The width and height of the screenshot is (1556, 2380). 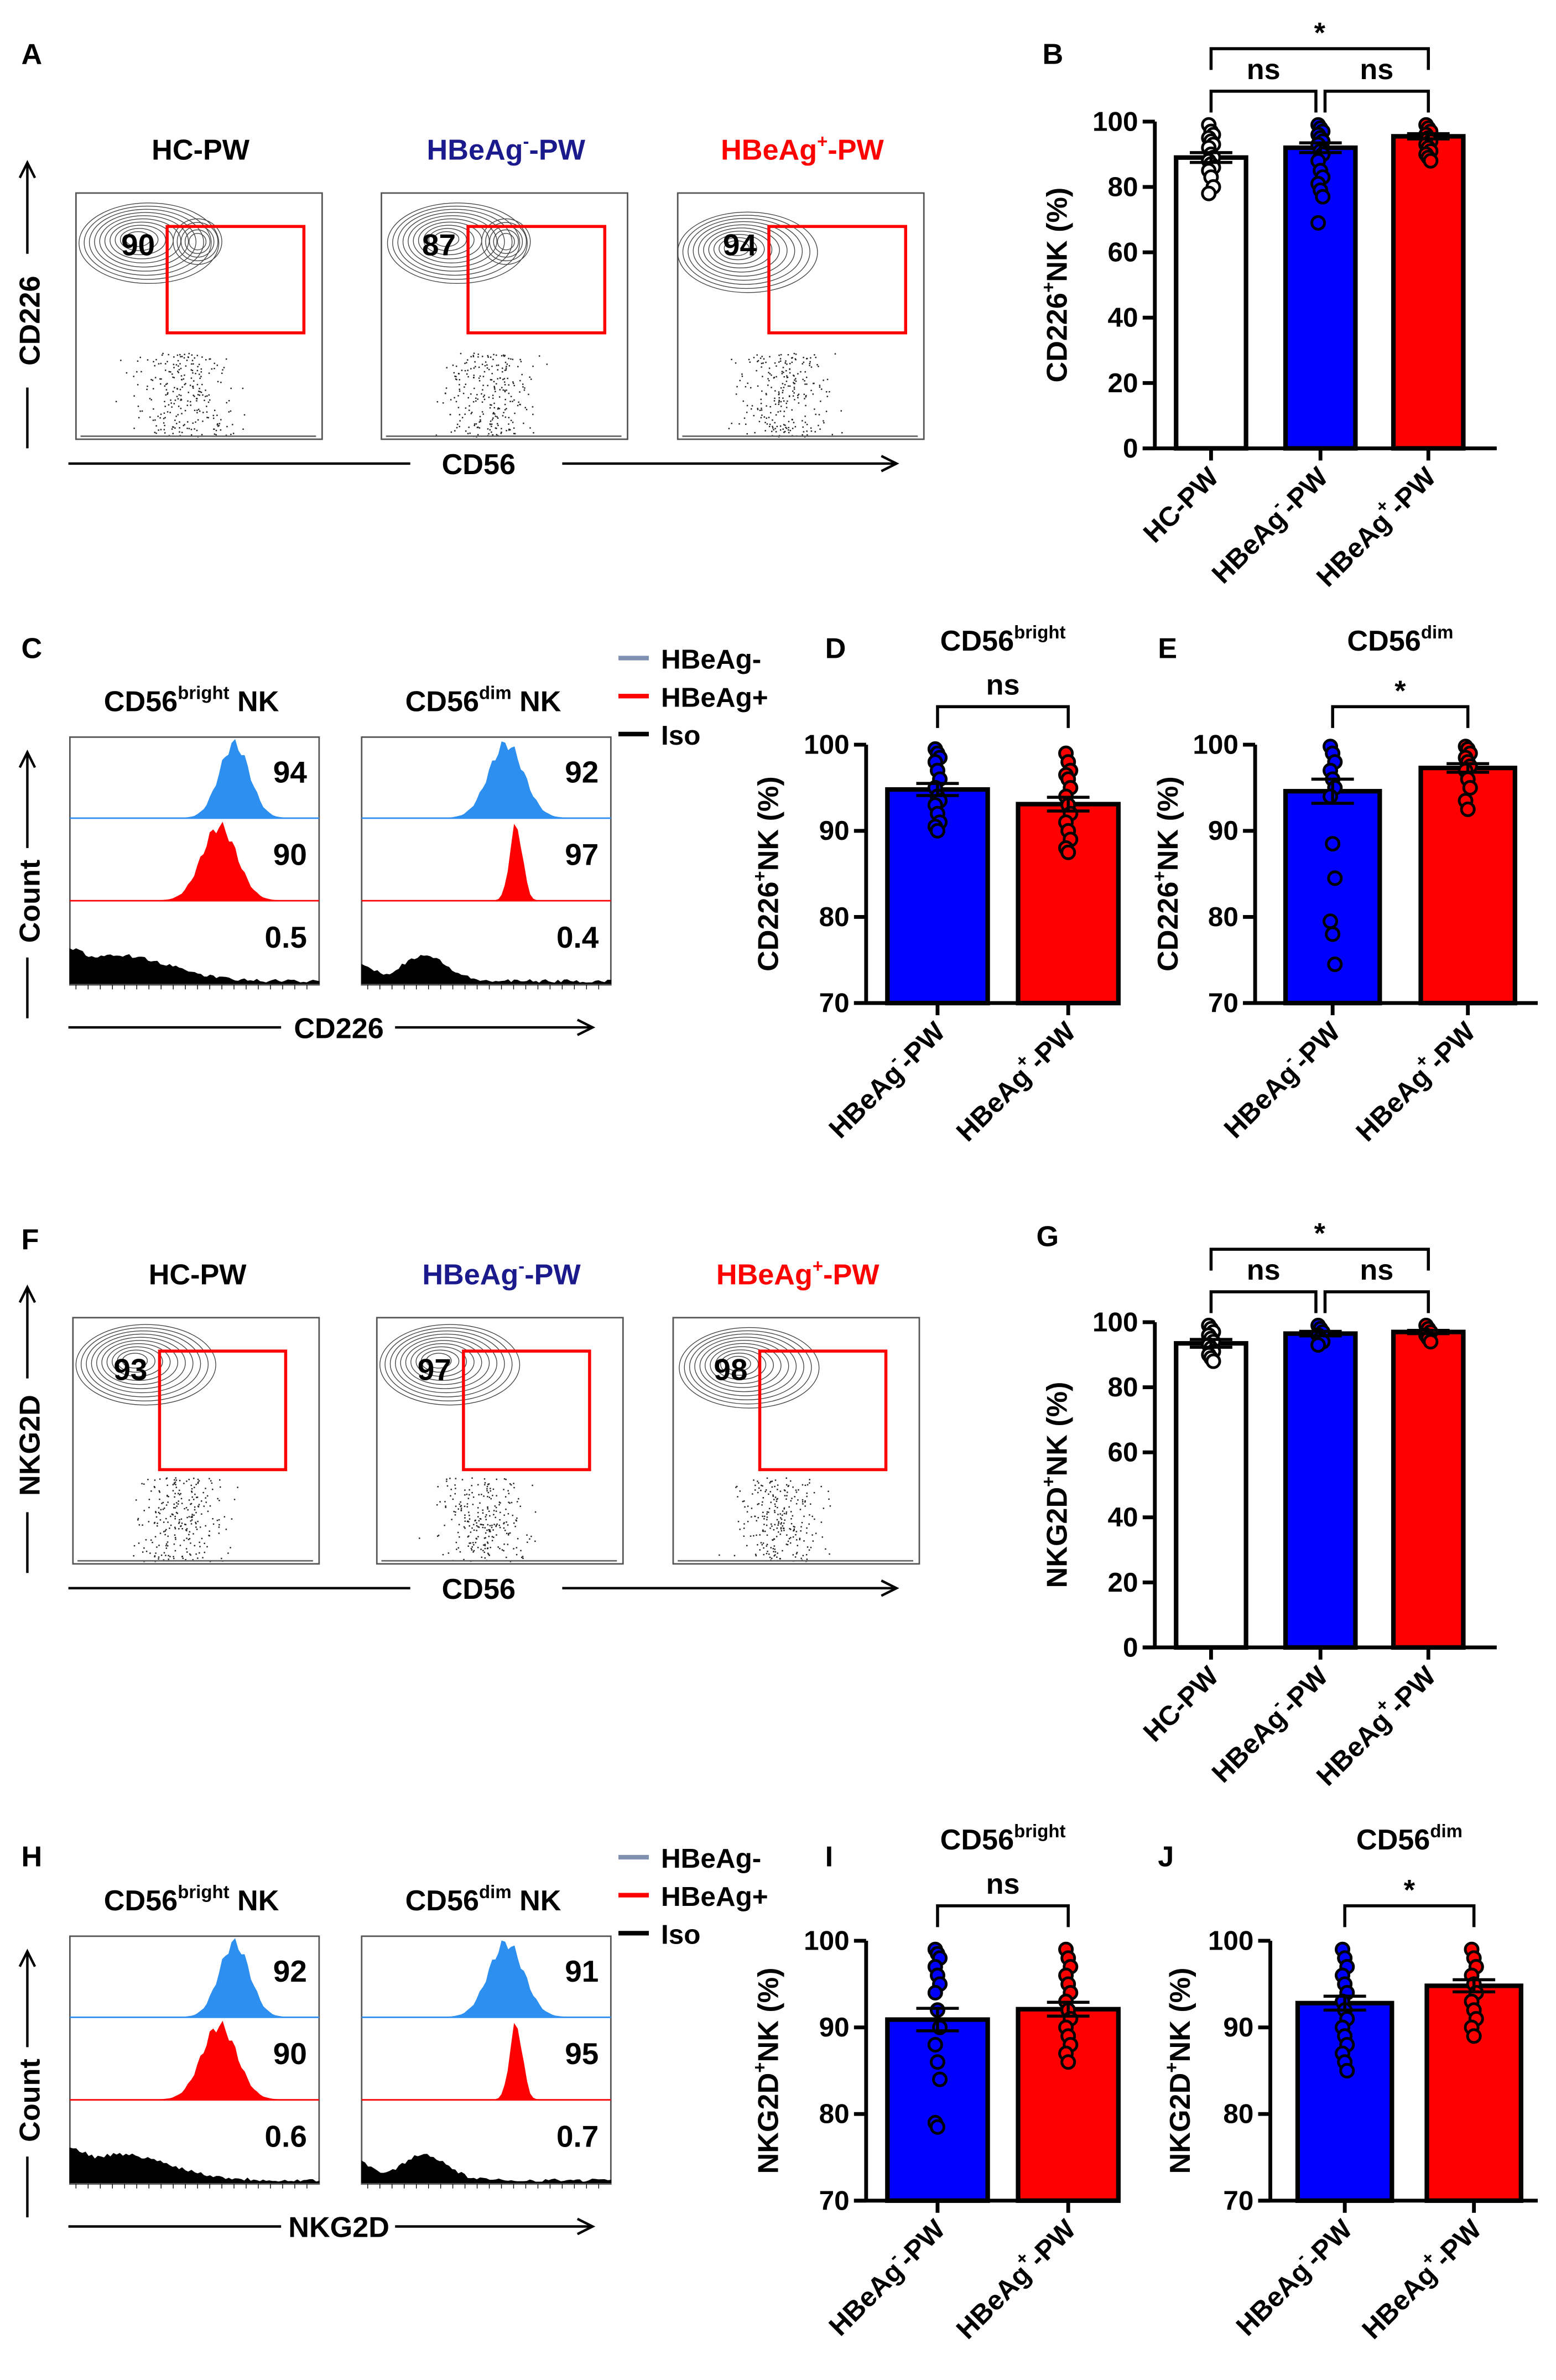 What do you see at coordinates (1168, 824) in the screenshot?
I see `y-axis-label-tail: NK (%)` at bounding box center [1168, 824].